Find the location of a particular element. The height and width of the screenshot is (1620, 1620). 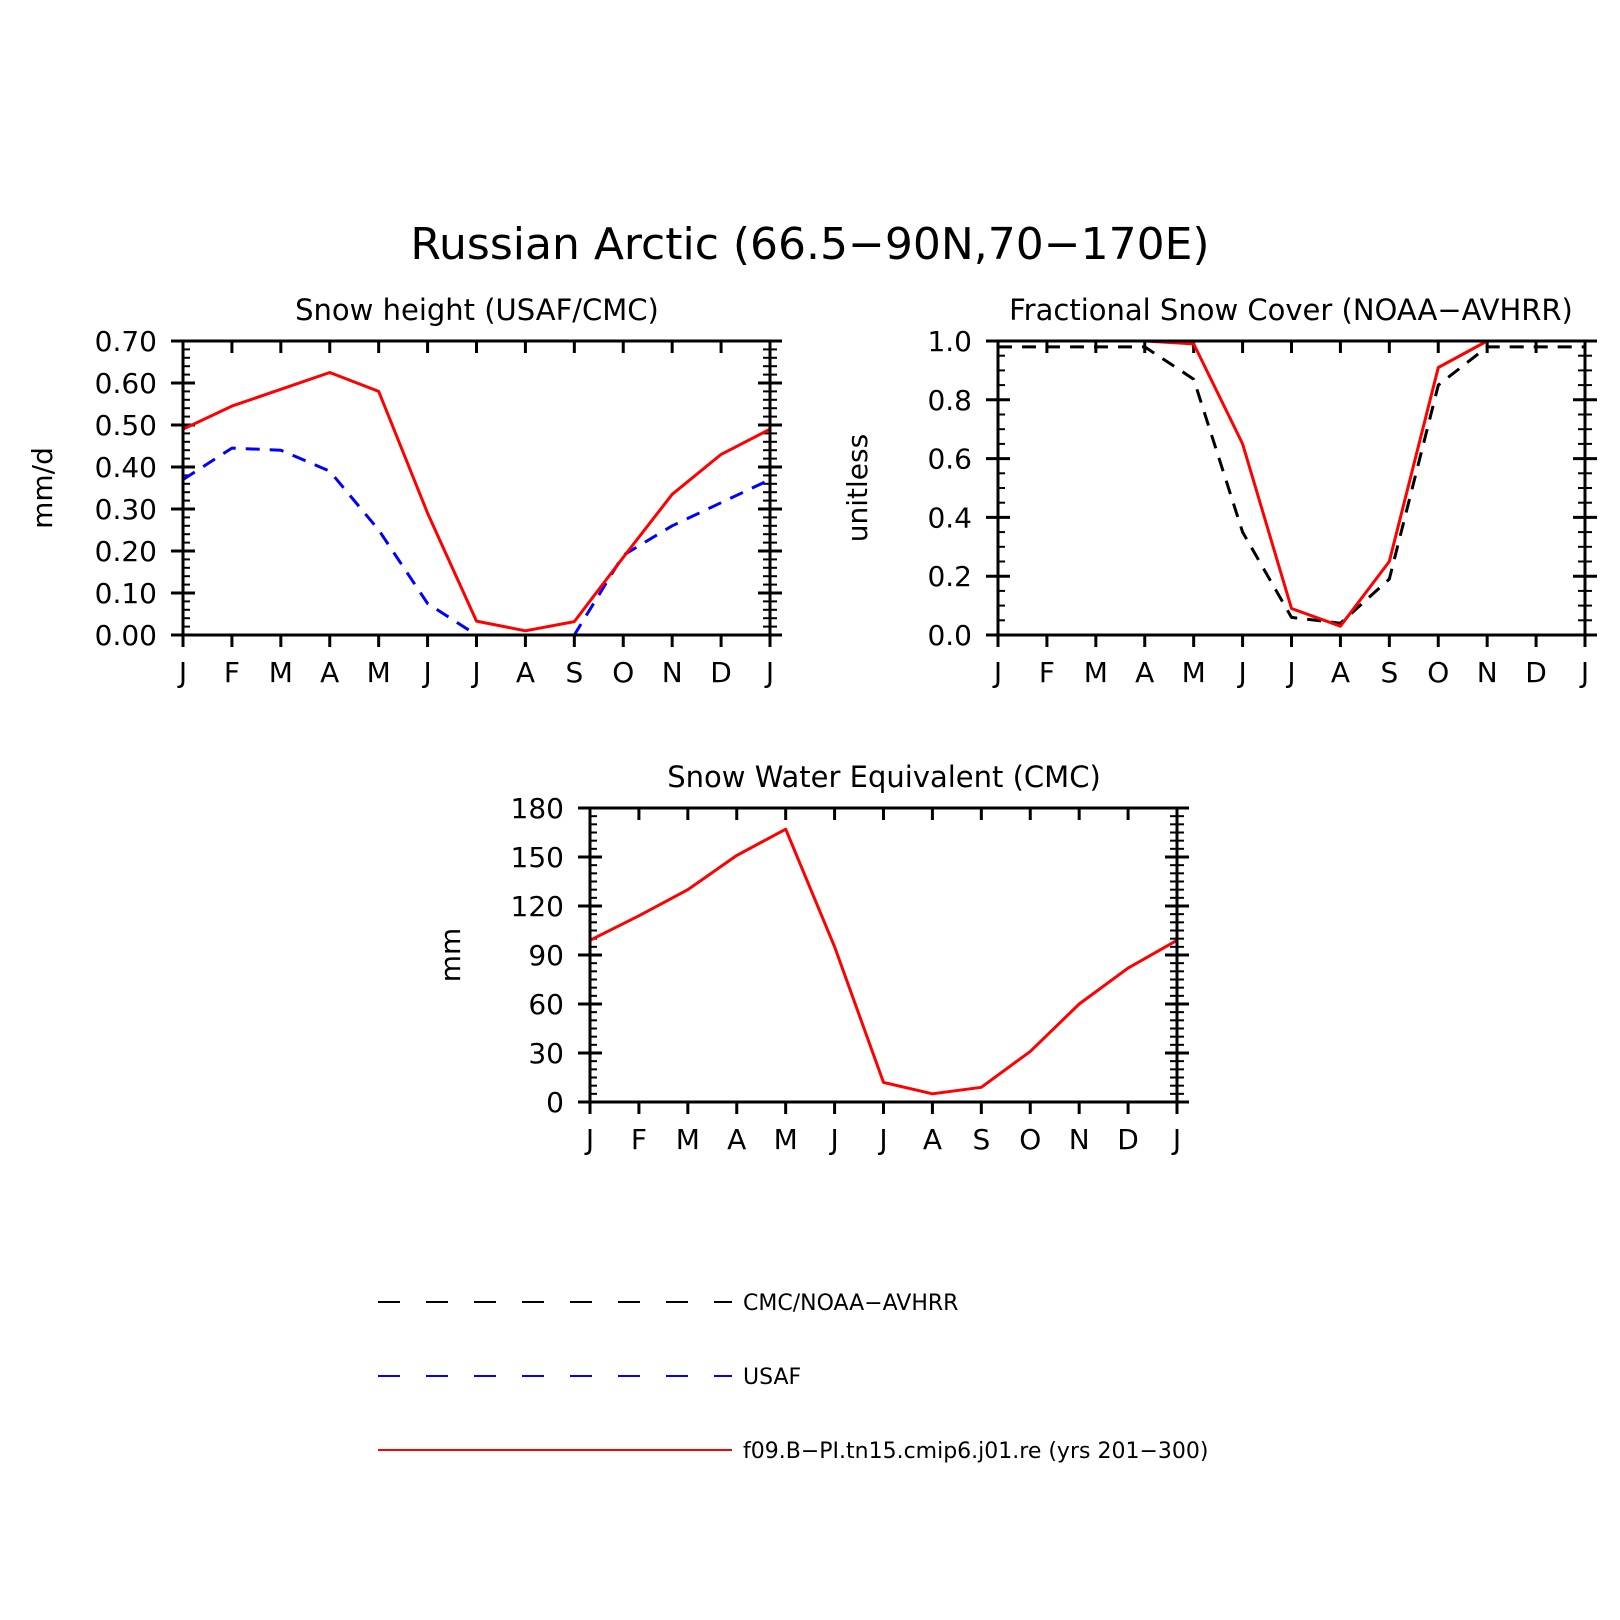

y-tick-label: 0.50 is located at coordinates (126, 425).